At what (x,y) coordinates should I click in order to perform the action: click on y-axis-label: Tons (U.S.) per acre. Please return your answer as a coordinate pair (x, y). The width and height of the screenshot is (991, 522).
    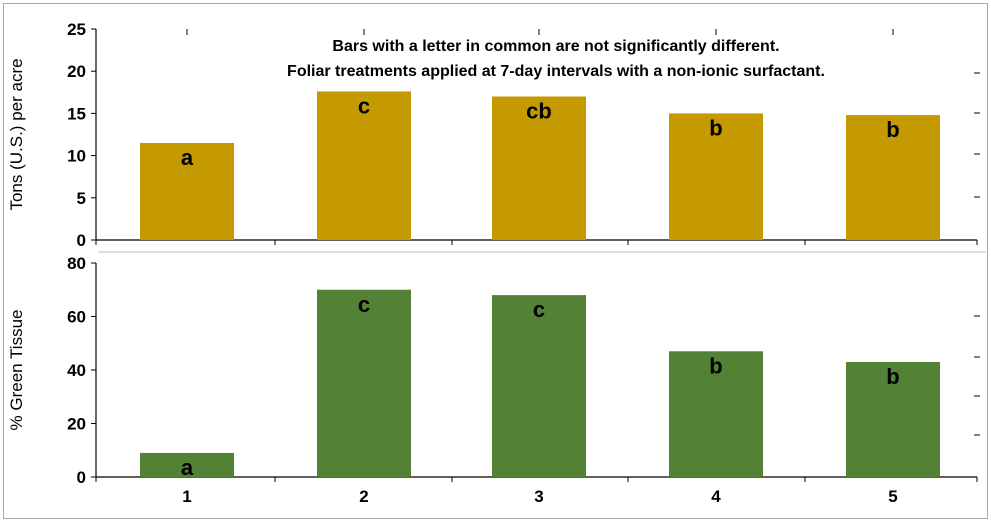
    Looking at the image, I should click on (16, 134).